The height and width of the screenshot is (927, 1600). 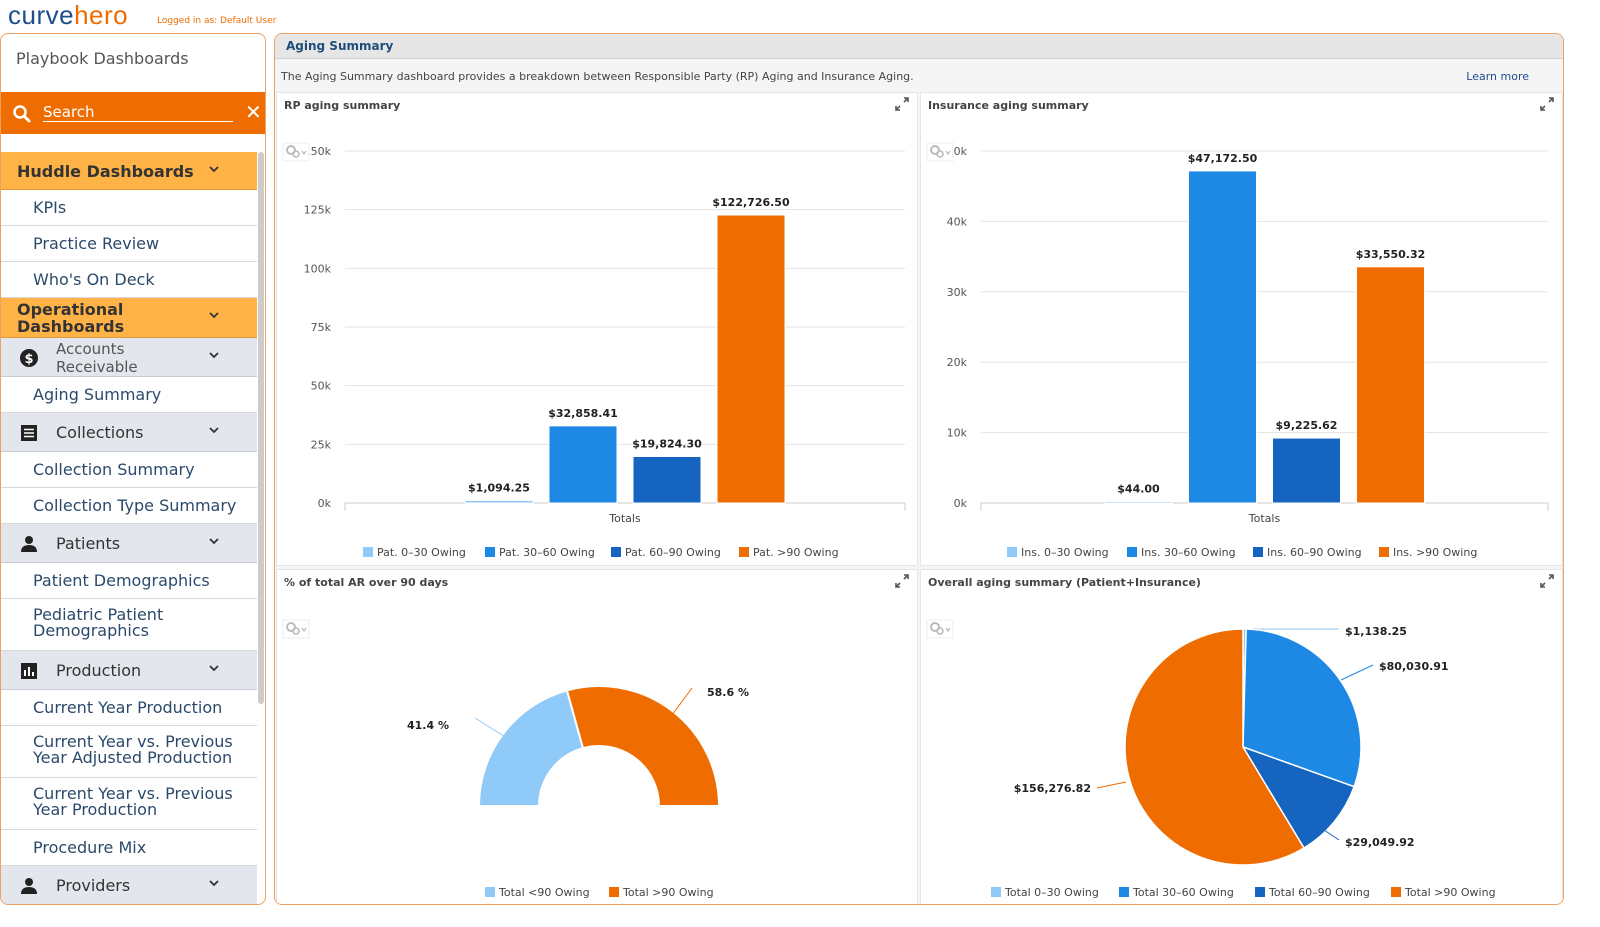 I want to click on sidebar-item-patient-demographics: Patient Demographics, so click(x=129, y=581).